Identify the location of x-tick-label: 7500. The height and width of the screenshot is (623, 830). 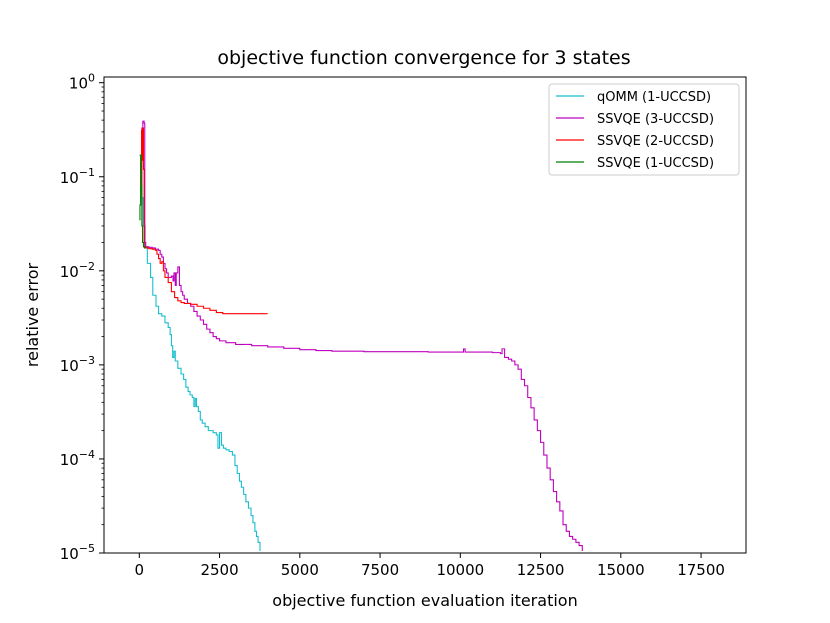
(380, 570).